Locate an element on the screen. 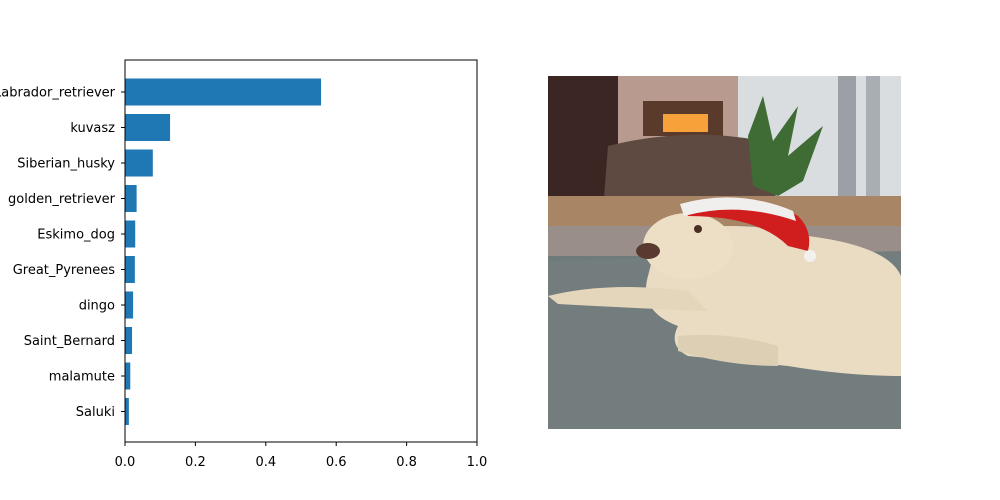  x-tick-label: 0.8 is located at coordinates (406, 462).